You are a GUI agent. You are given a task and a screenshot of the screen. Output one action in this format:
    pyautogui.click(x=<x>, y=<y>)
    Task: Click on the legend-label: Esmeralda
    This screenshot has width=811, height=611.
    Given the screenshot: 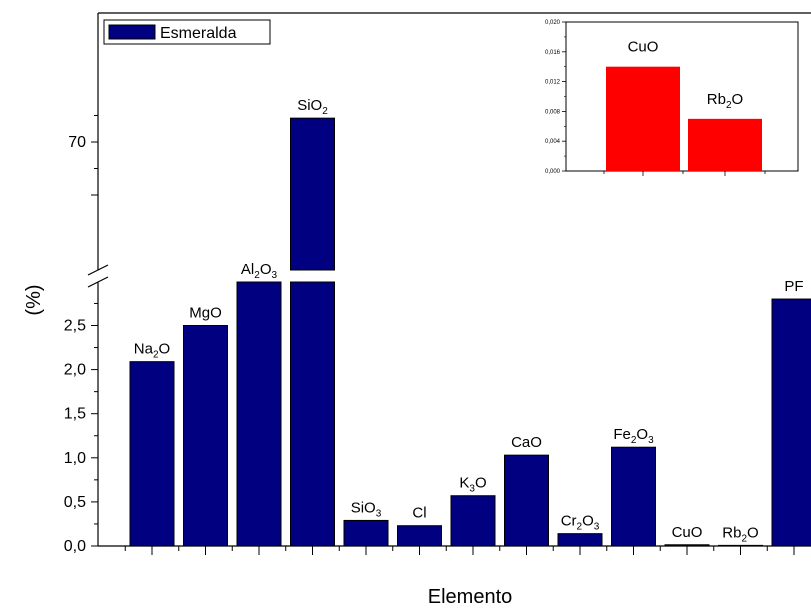 What is the action you would take?
    pyautogui.click(x=198, y=33)
    